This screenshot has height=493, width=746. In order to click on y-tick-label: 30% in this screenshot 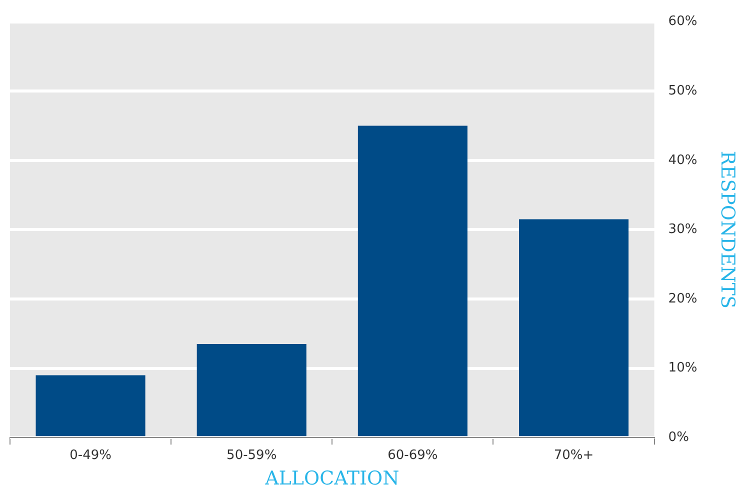, I will do `click(683, 230)`.